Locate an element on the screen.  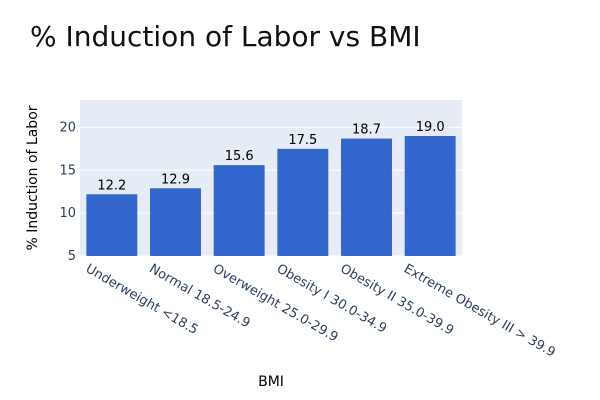
bar-value-label: 15.6 is located at coordinates (239, 156).